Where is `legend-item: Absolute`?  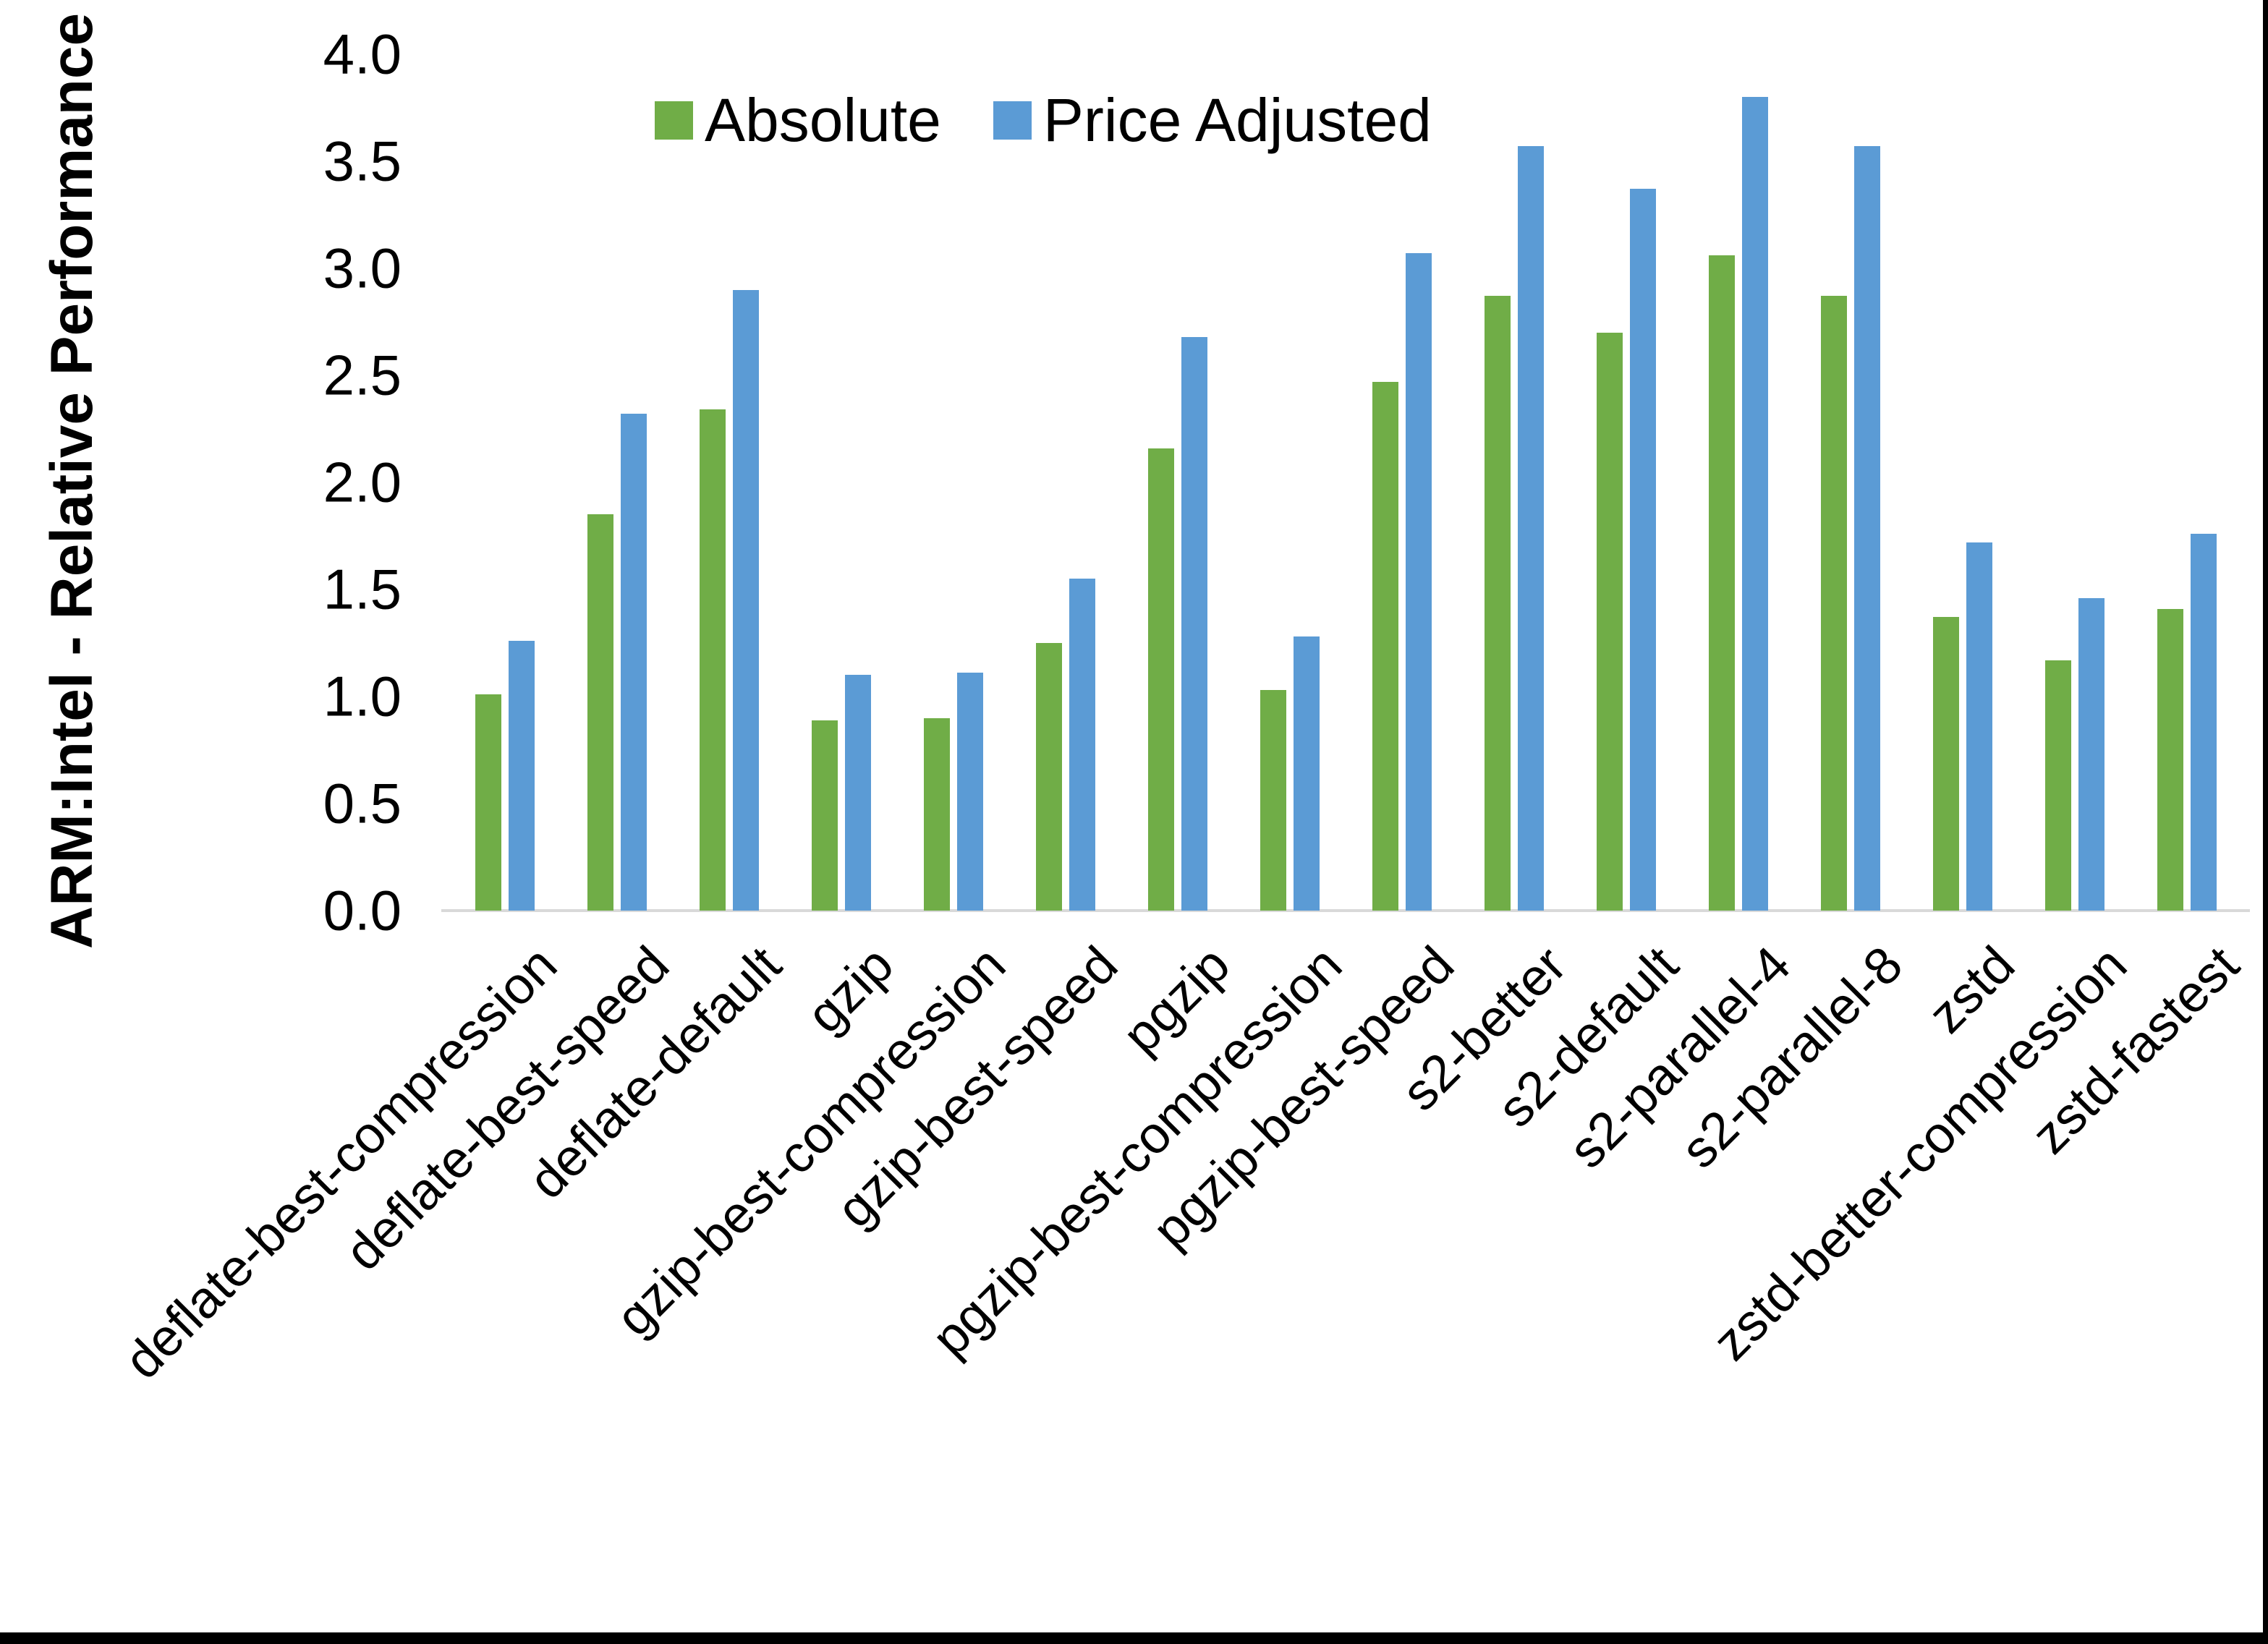 legend-item: Absolute is located at coordinates (798, 120).